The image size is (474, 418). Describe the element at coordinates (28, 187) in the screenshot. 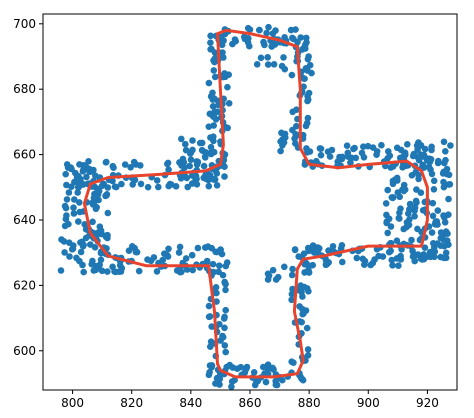

I see `y-axis: 600 620 640 660 680 700` at that location.